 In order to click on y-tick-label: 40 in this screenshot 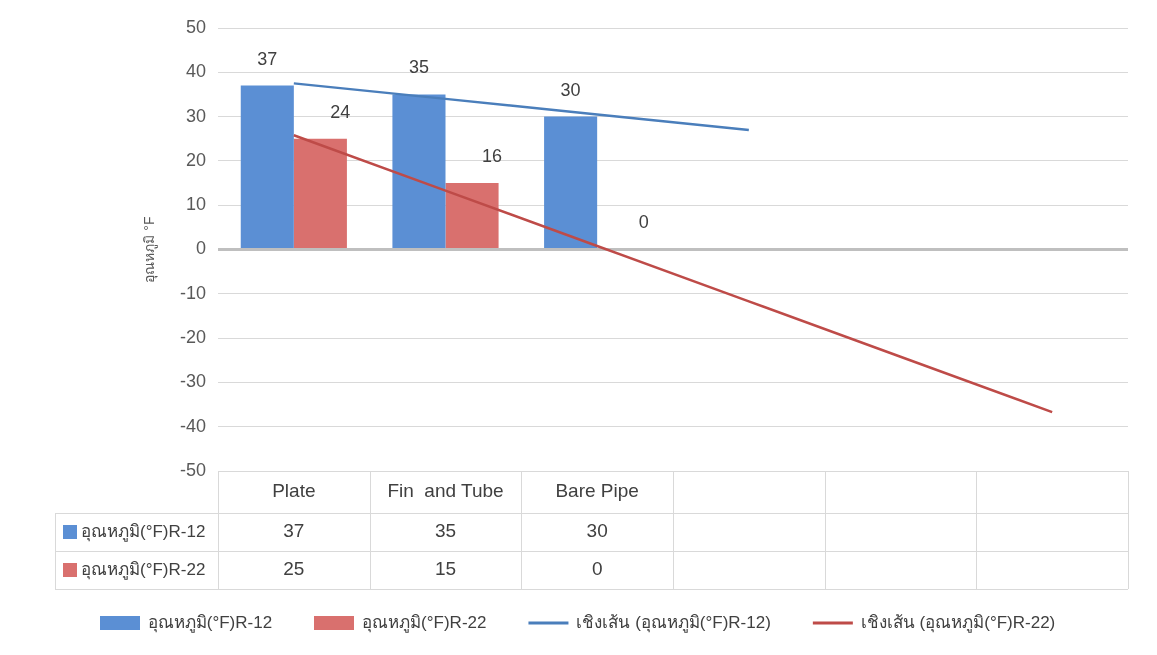, I will do `click(195, 71)`.